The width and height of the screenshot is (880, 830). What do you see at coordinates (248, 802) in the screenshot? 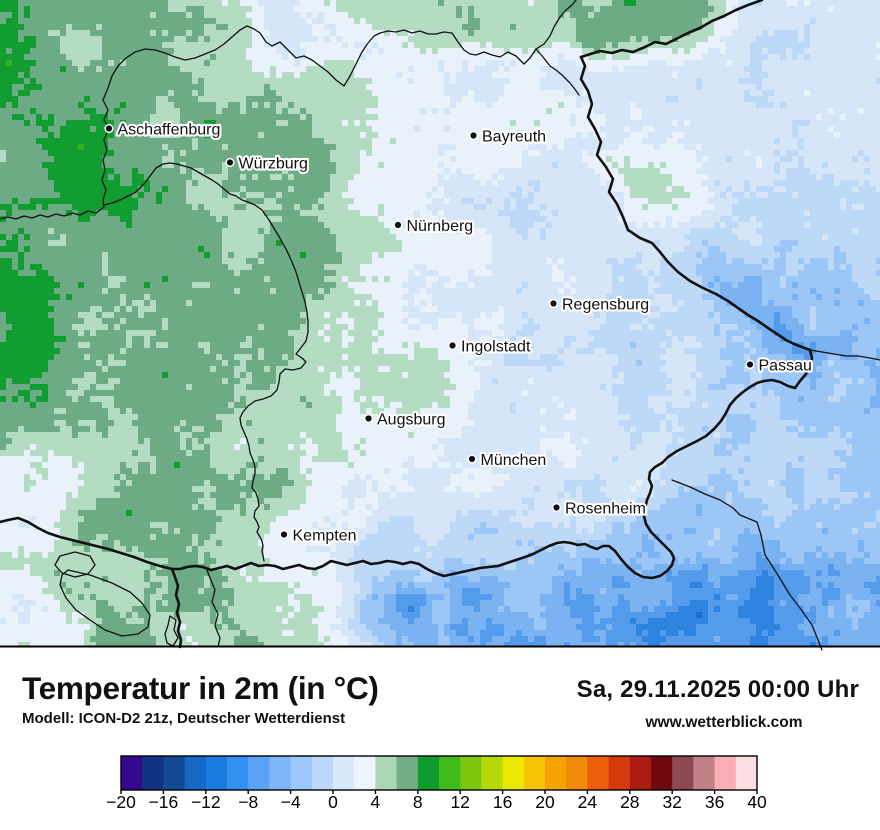
I see `svg-text: −8` at bounding box center [248, 802].